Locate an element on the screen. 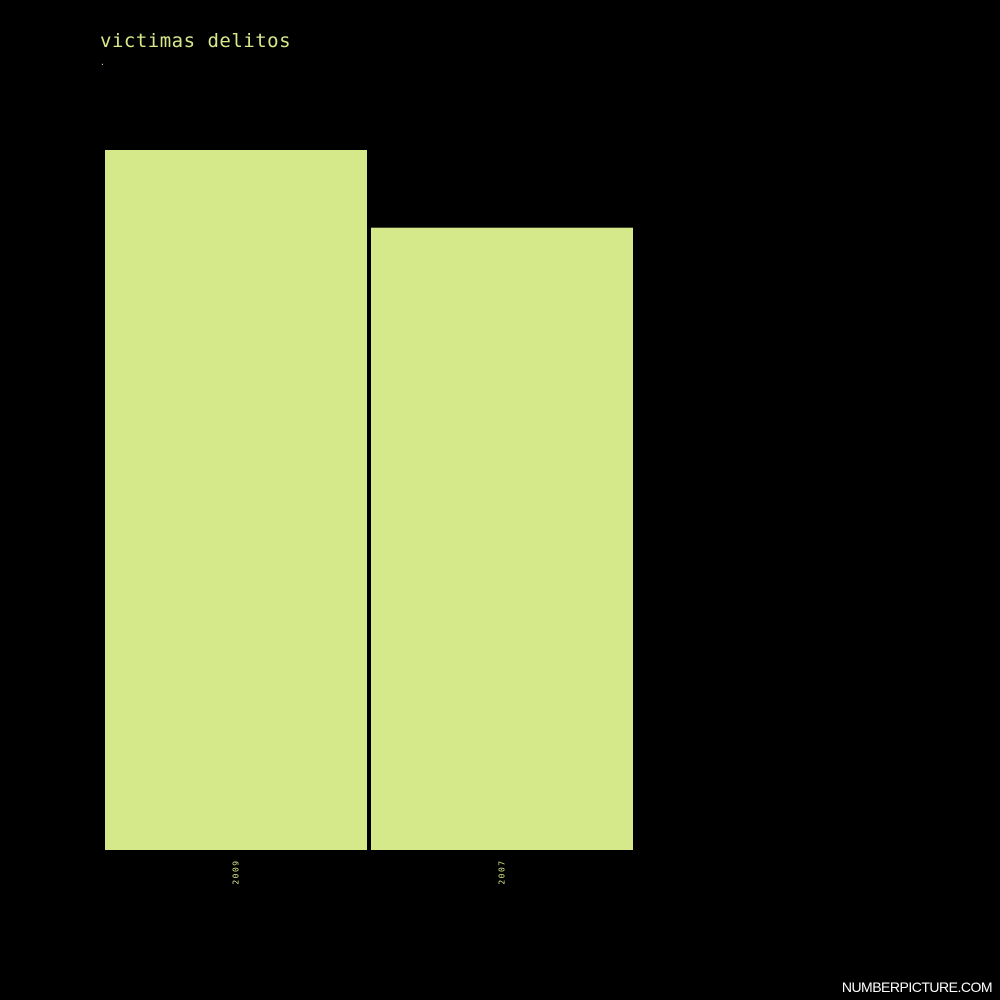 This screenshot has width=1000, height=1000. tick-label-2009: 2009 is located at coordinates (236, 871).